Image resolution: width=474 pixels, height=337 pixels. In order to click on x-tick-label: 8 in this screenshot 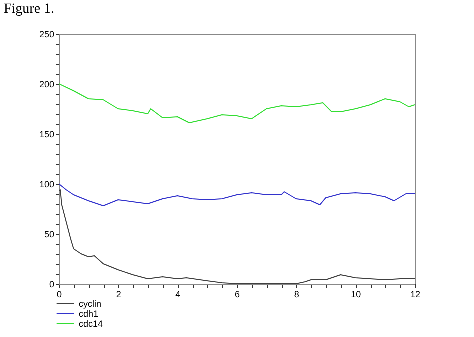, I will do `click(297, 295)`.